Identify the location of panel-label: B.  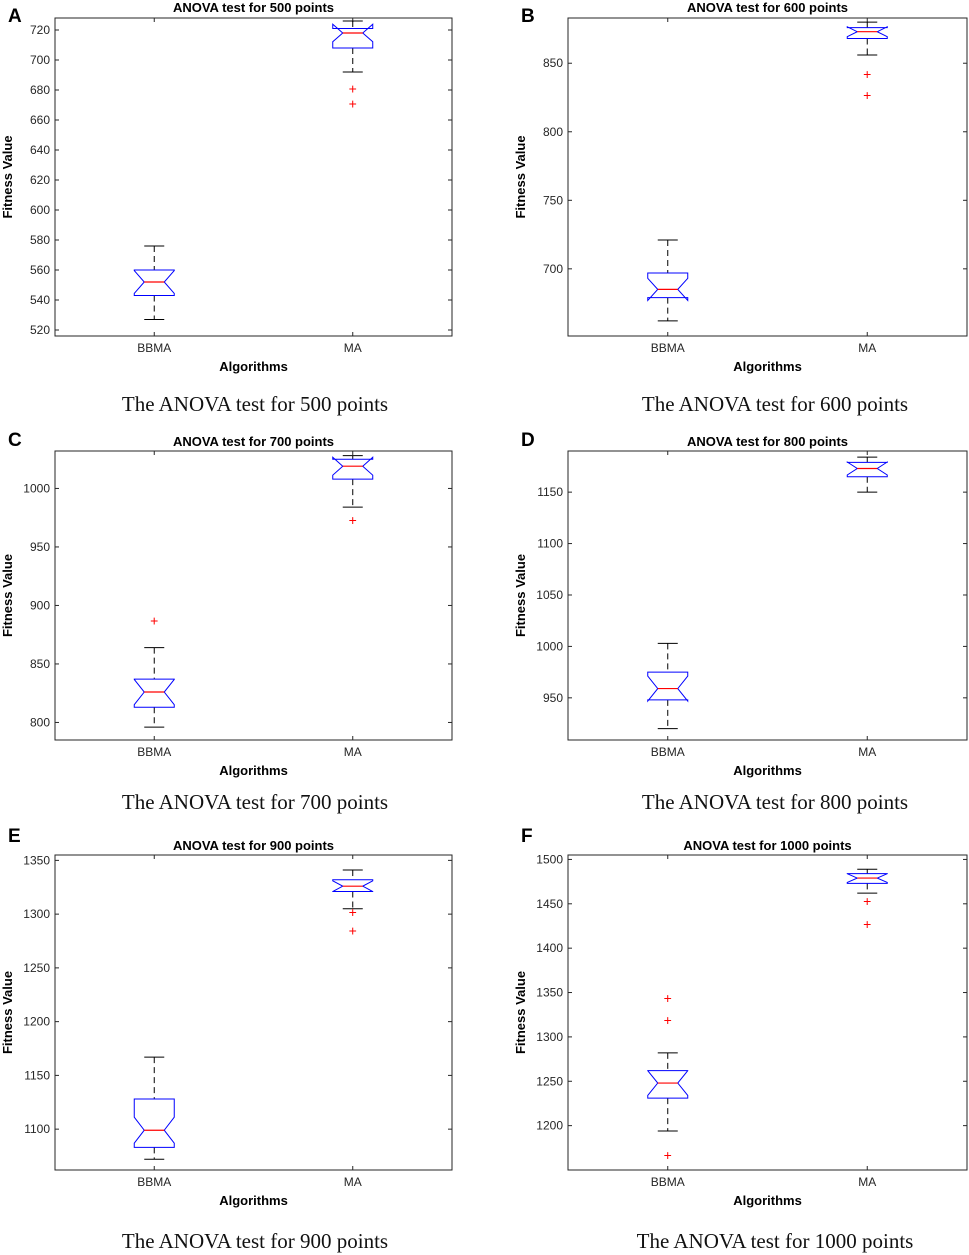
(528, 16).